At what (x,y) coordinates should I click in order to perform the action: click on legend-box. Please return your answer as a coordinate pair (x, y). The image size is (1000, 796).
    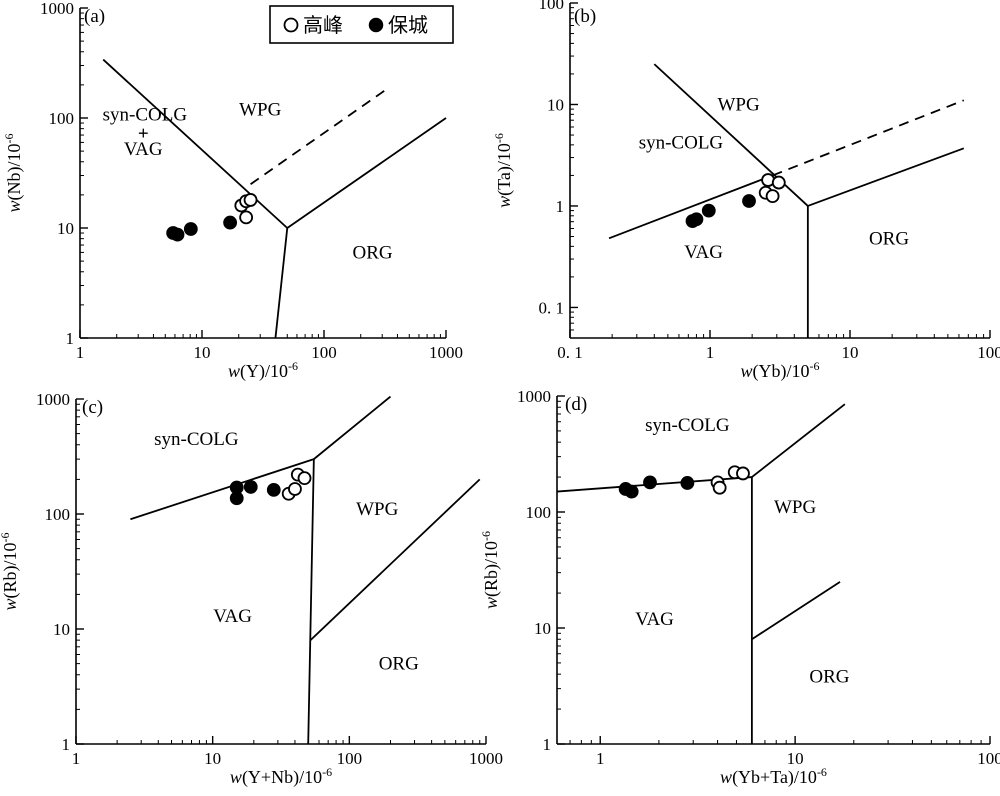
    Looking at the image, I should click on (361, 24).